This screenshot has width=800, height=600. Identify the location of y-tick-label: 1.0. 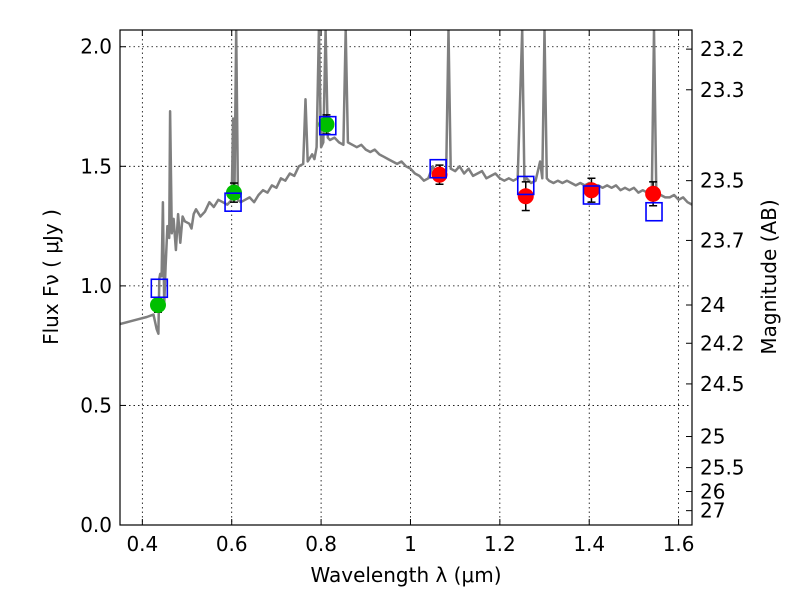
(96, 286).